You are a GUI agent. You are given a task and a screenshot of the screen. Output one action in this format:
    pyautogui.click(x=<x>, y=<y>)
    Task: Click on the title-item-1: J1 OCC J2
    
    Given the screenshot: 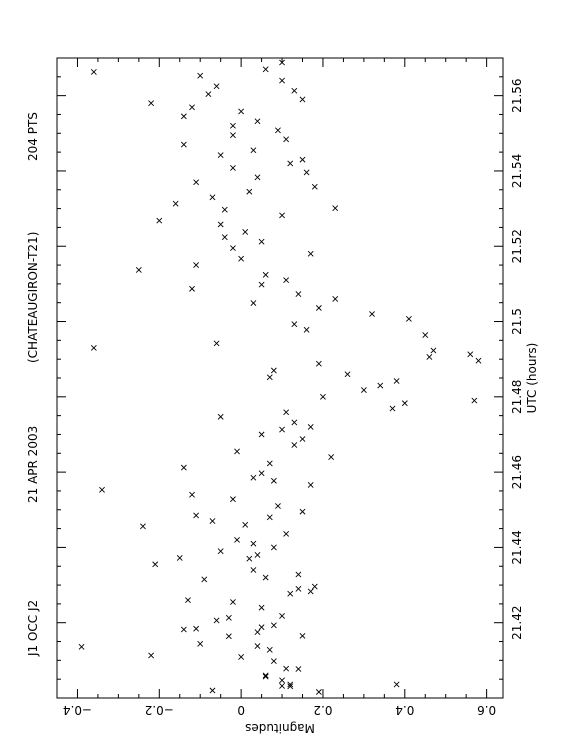 What is the action you would take?
    pyautogui.click(x=33, y=628)
    